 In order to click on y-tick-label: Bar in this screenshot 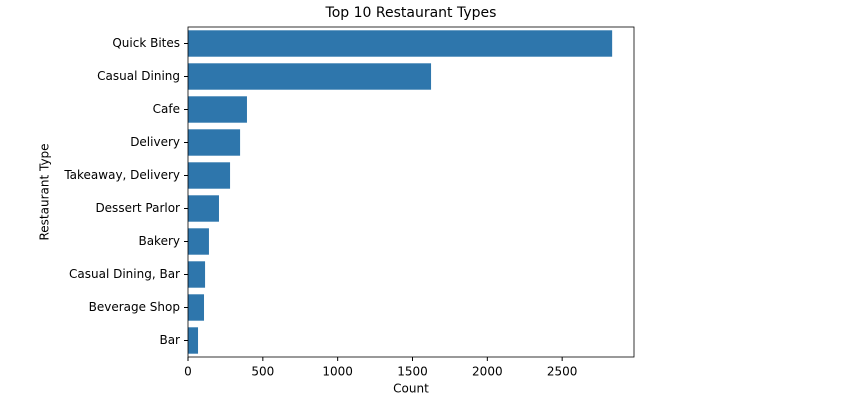, I will do `click(169, 340)`.